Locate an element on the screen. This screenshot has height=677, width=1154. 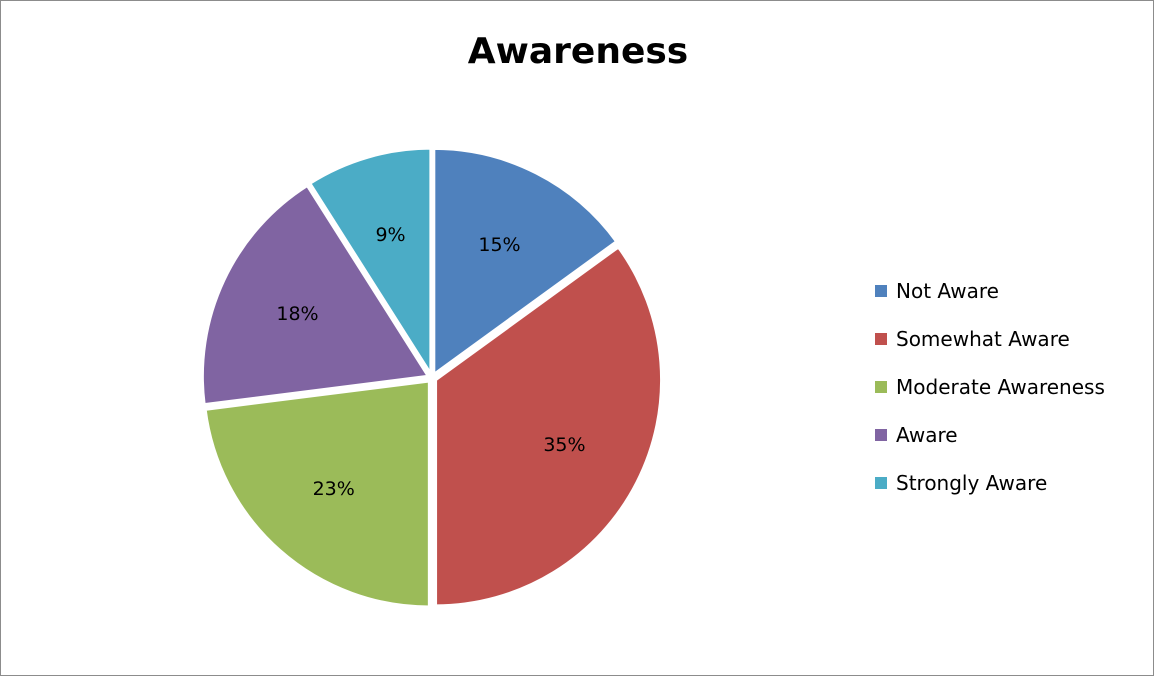
legend-label: Aware is located at coordinates (927, 435).